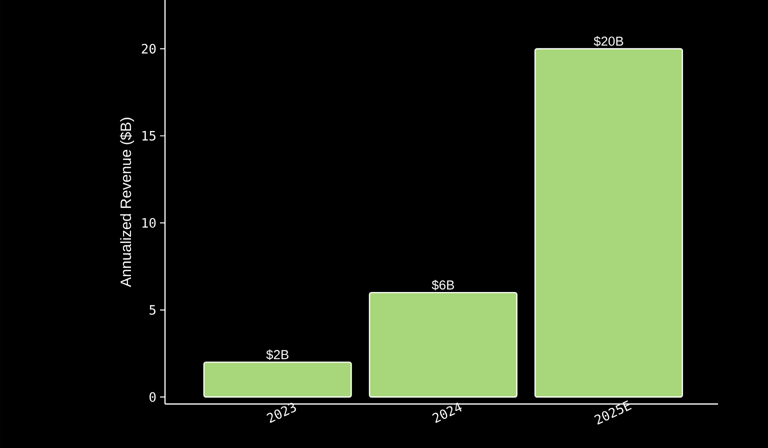 Image resolution: width=768 pixels, height=448 pixels. What do you see at coordinates (277, 355) in the screenshot?
I see `data-label: $2B` at bounding box center [277, 355].